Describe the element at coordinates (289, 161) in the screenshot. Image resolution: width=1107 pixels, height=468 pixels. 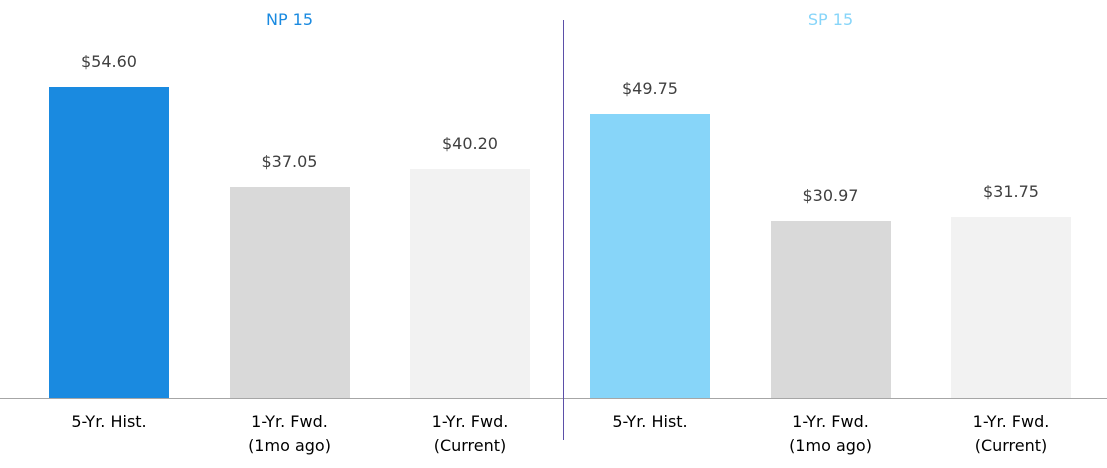
I see `value-label: $37.05` at that location.